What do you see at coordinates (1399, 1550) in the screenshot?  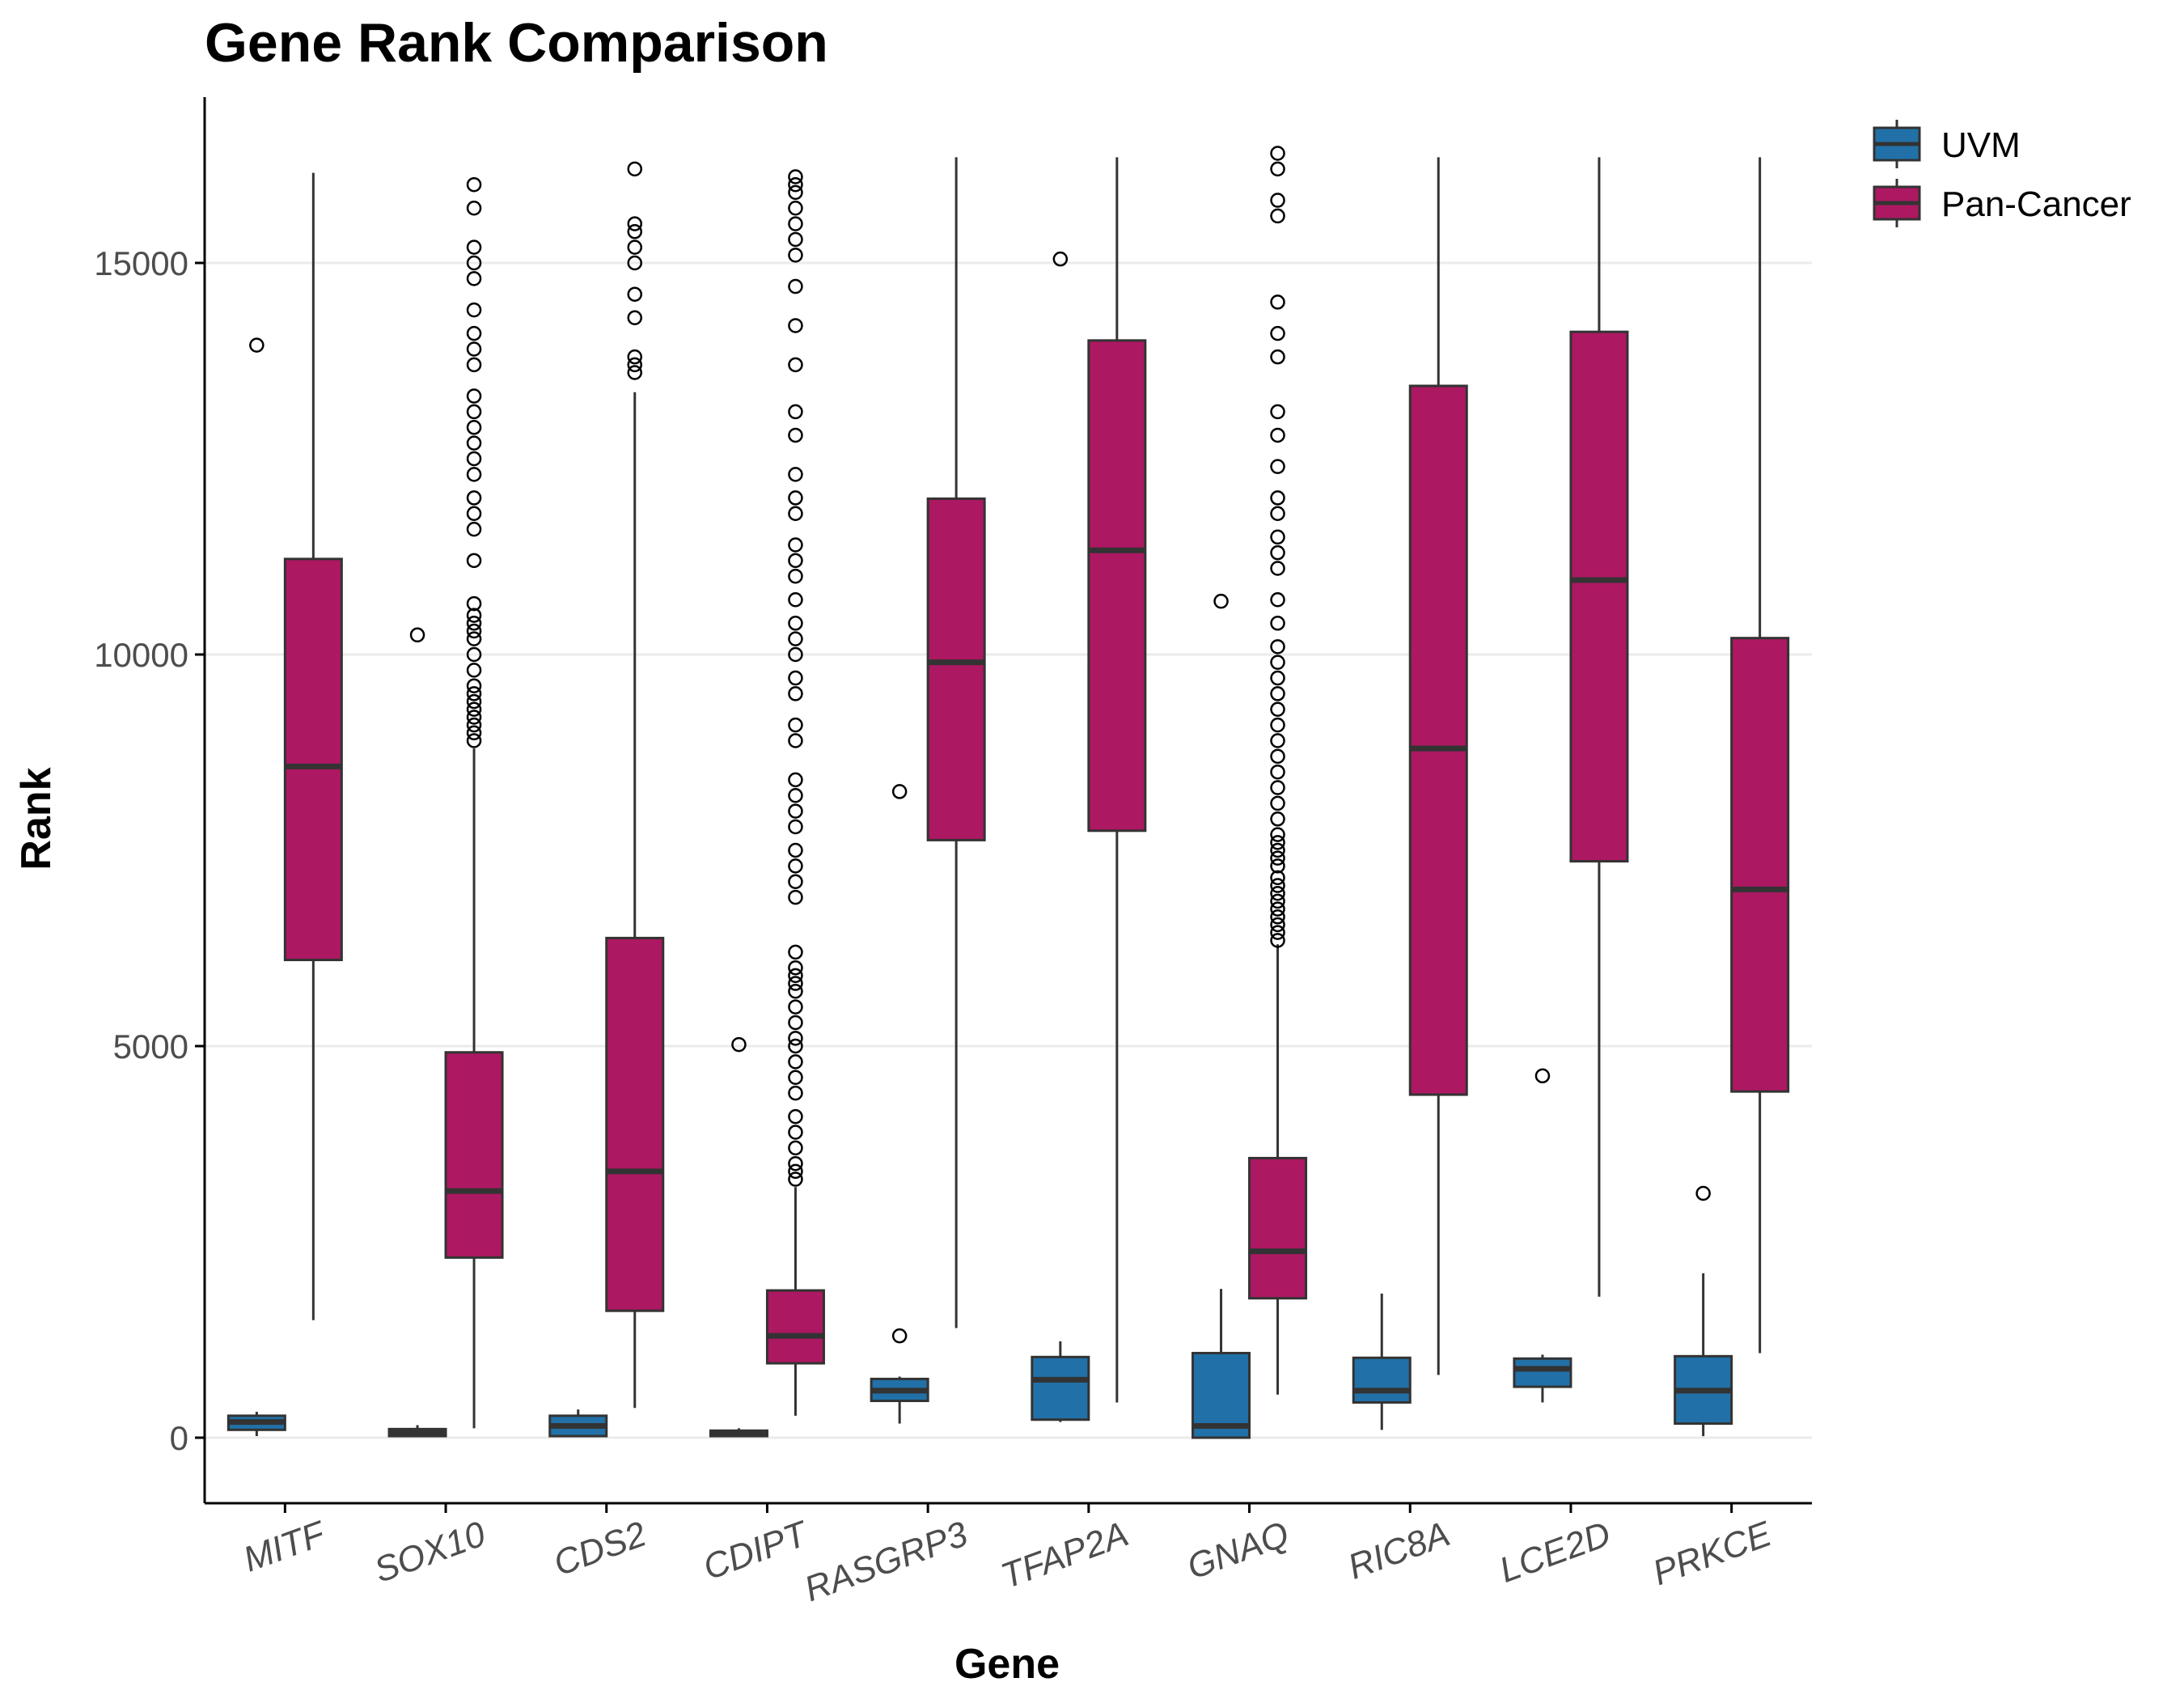 I see `x-tick-label: RIC8A` at bounding box center [1399, 1550].